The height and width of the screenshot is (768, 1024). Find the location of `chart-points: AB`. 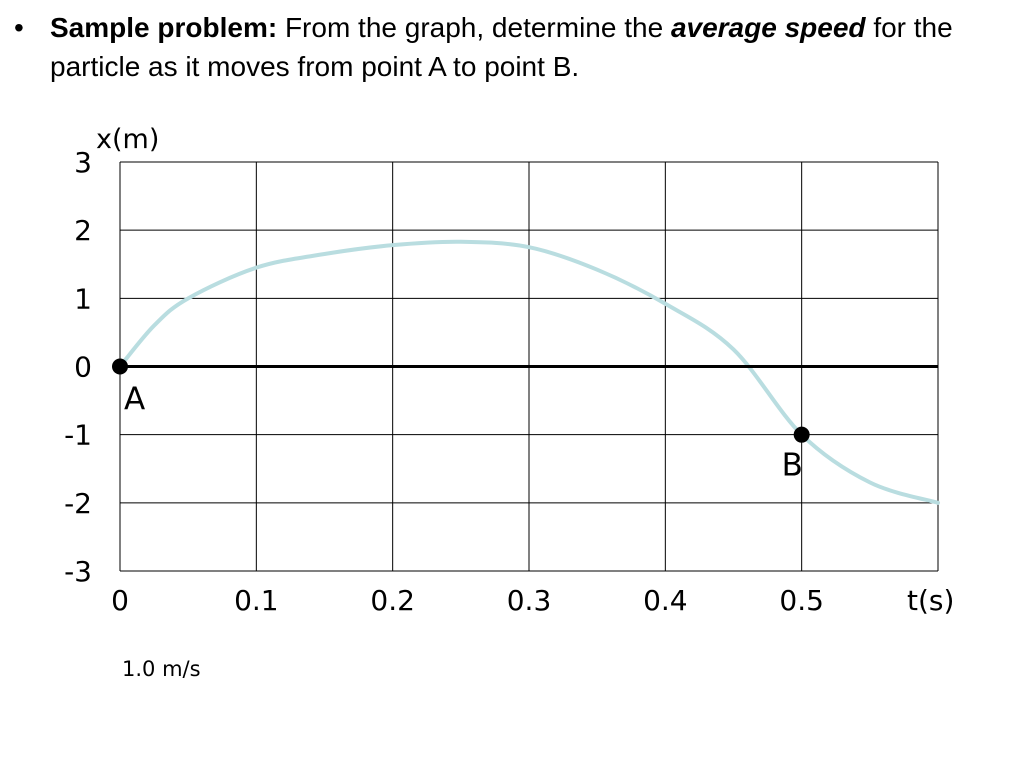

chart-points: AB is located at coordinates (461, 421).